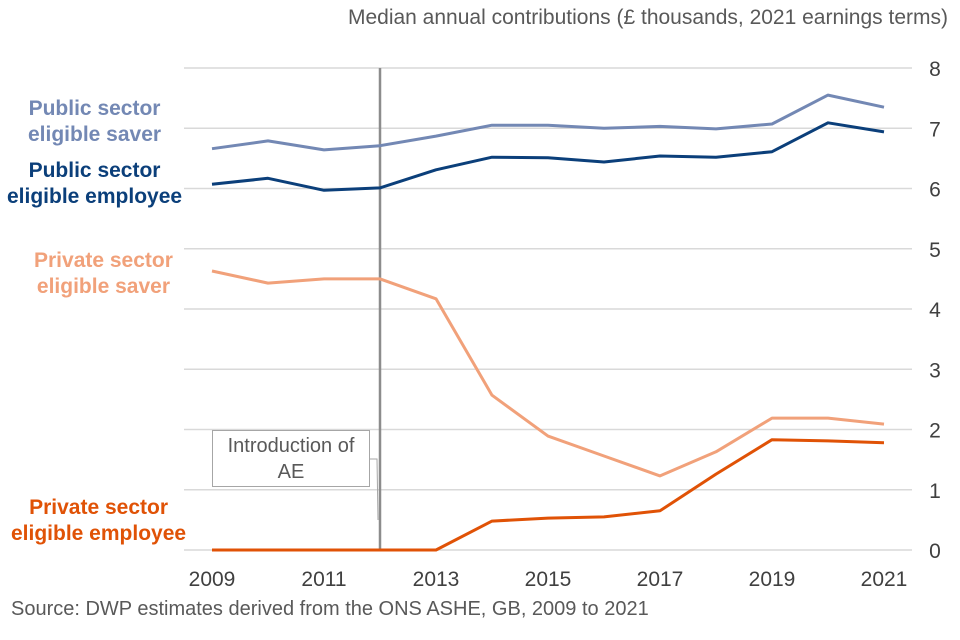 The height and width of the screenshot is (640, 960). I want to click on series-line-public-saver, so click(548, 122).